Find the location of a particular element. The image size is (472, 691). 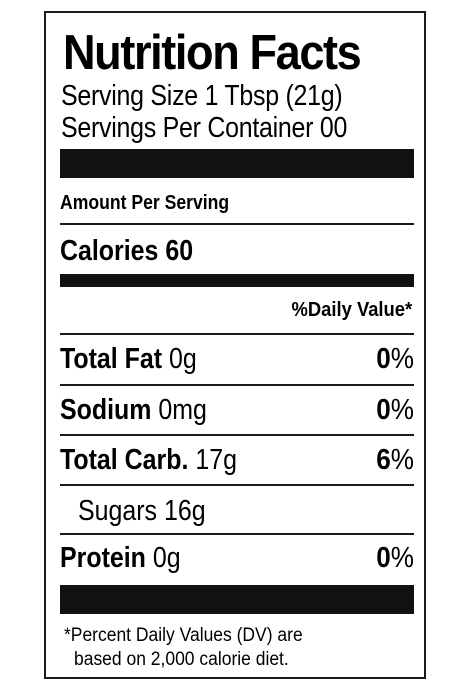

serving-size: Serving Size 1 Tbsp (21g) is located at coordinates (202, 96).